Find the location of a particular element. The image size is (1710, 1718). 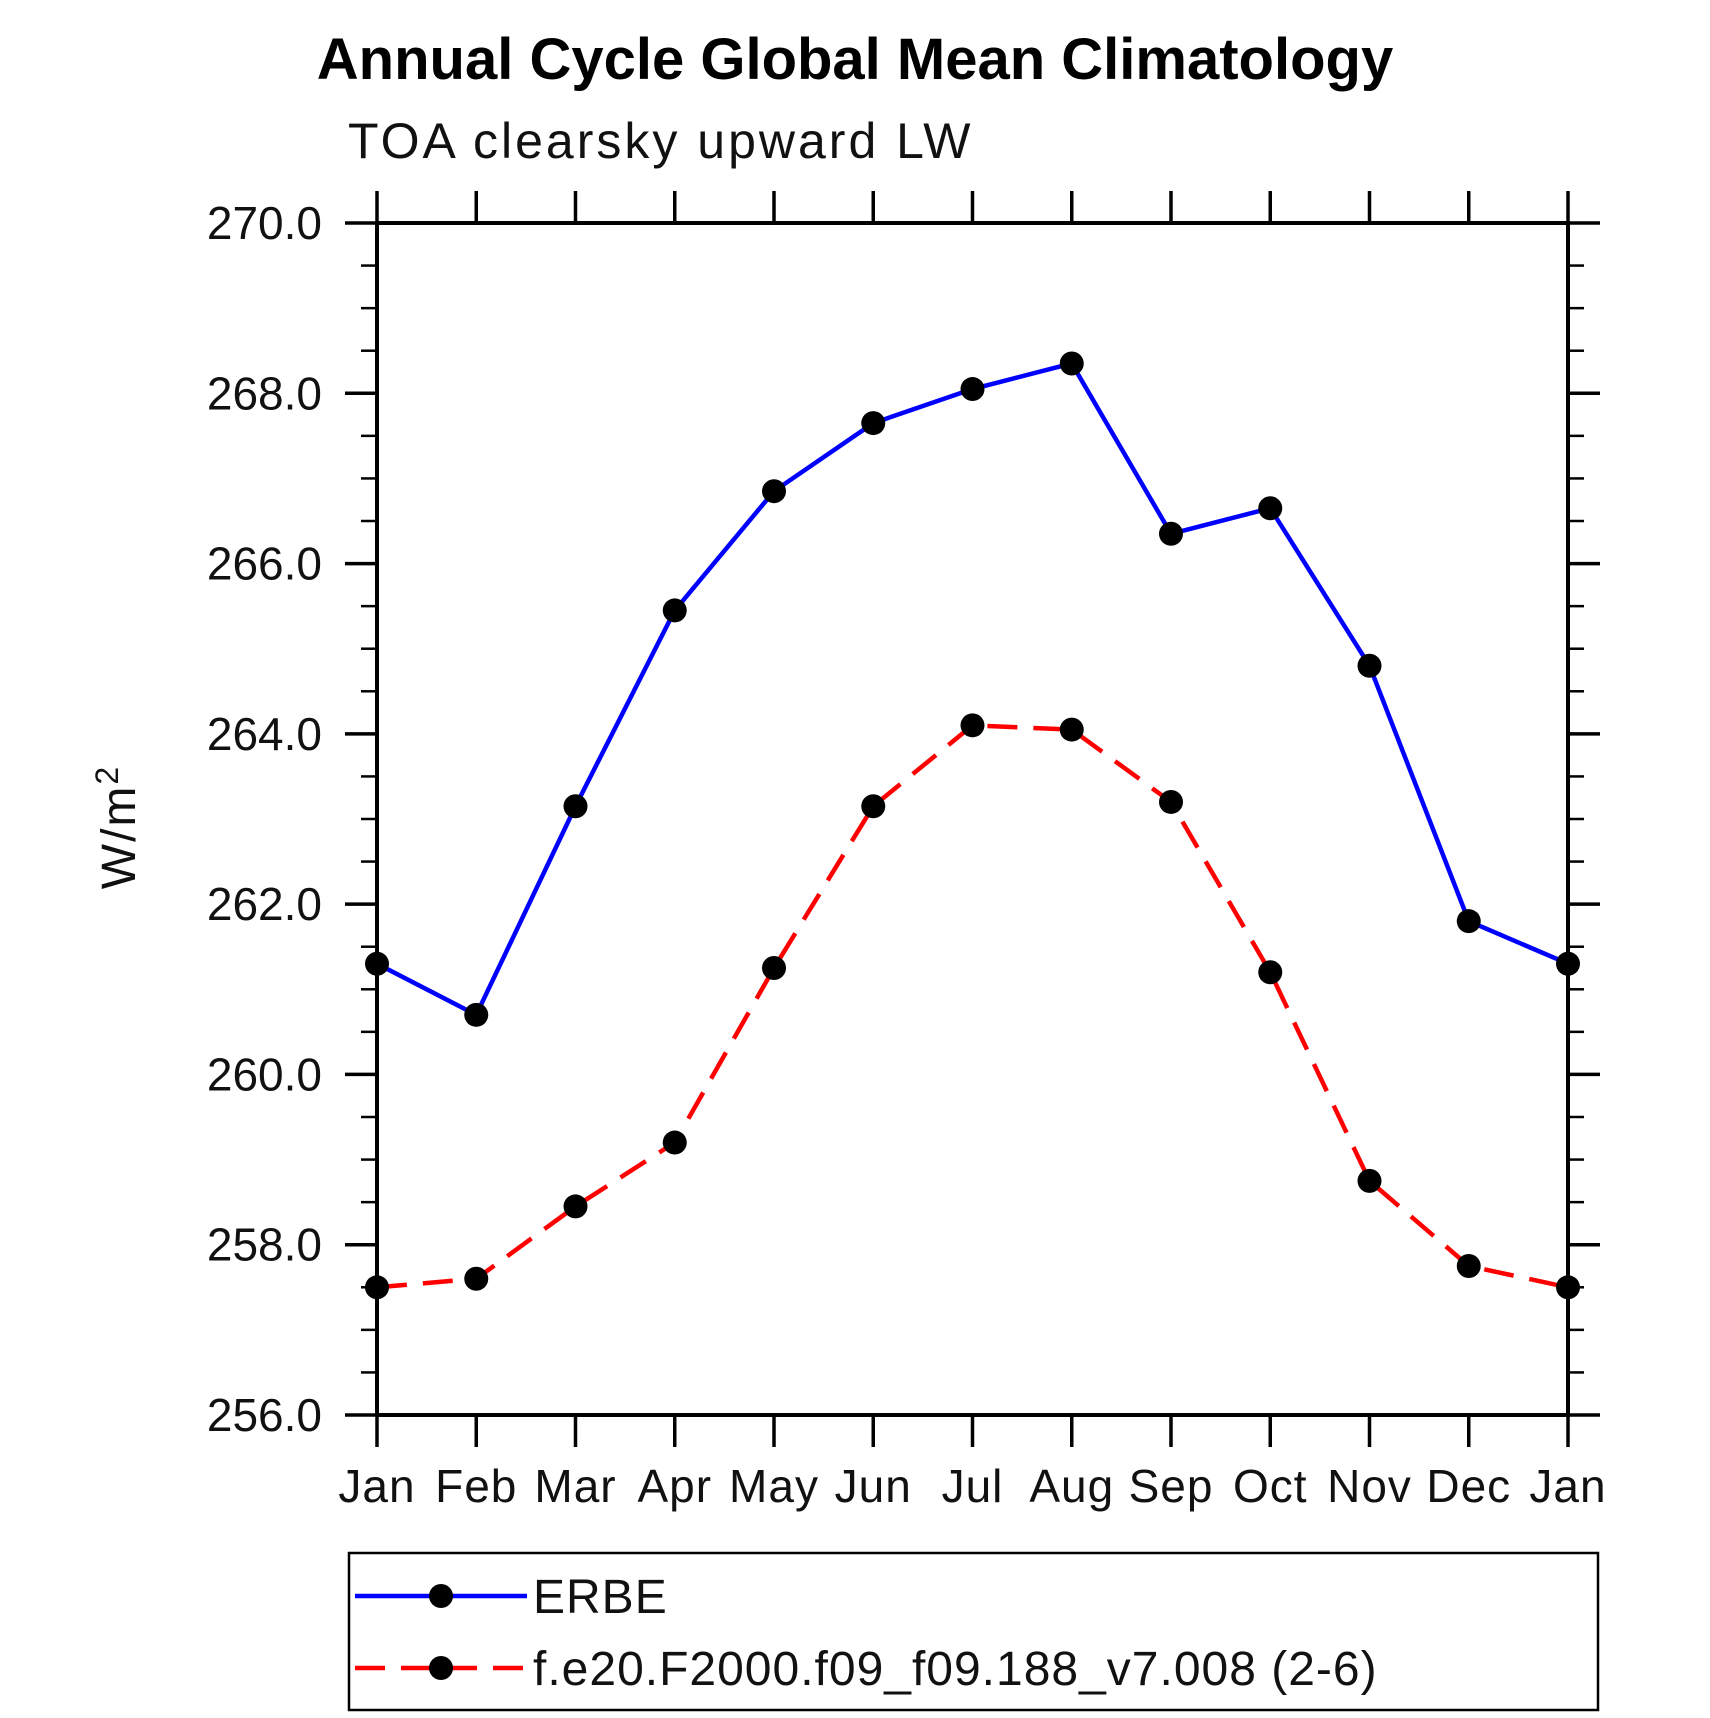

y-tick-label: 264.0 is located at coordinates (264, 734).